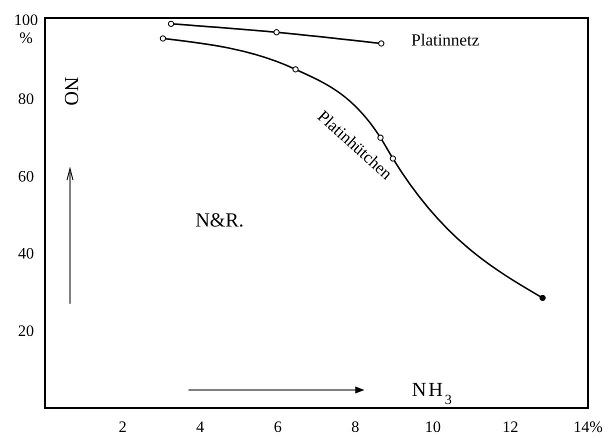  What do you see at coordinates (278, 427) in the screenshot?
I see `x-tick-label: 6` at bounding box center [278, 427].